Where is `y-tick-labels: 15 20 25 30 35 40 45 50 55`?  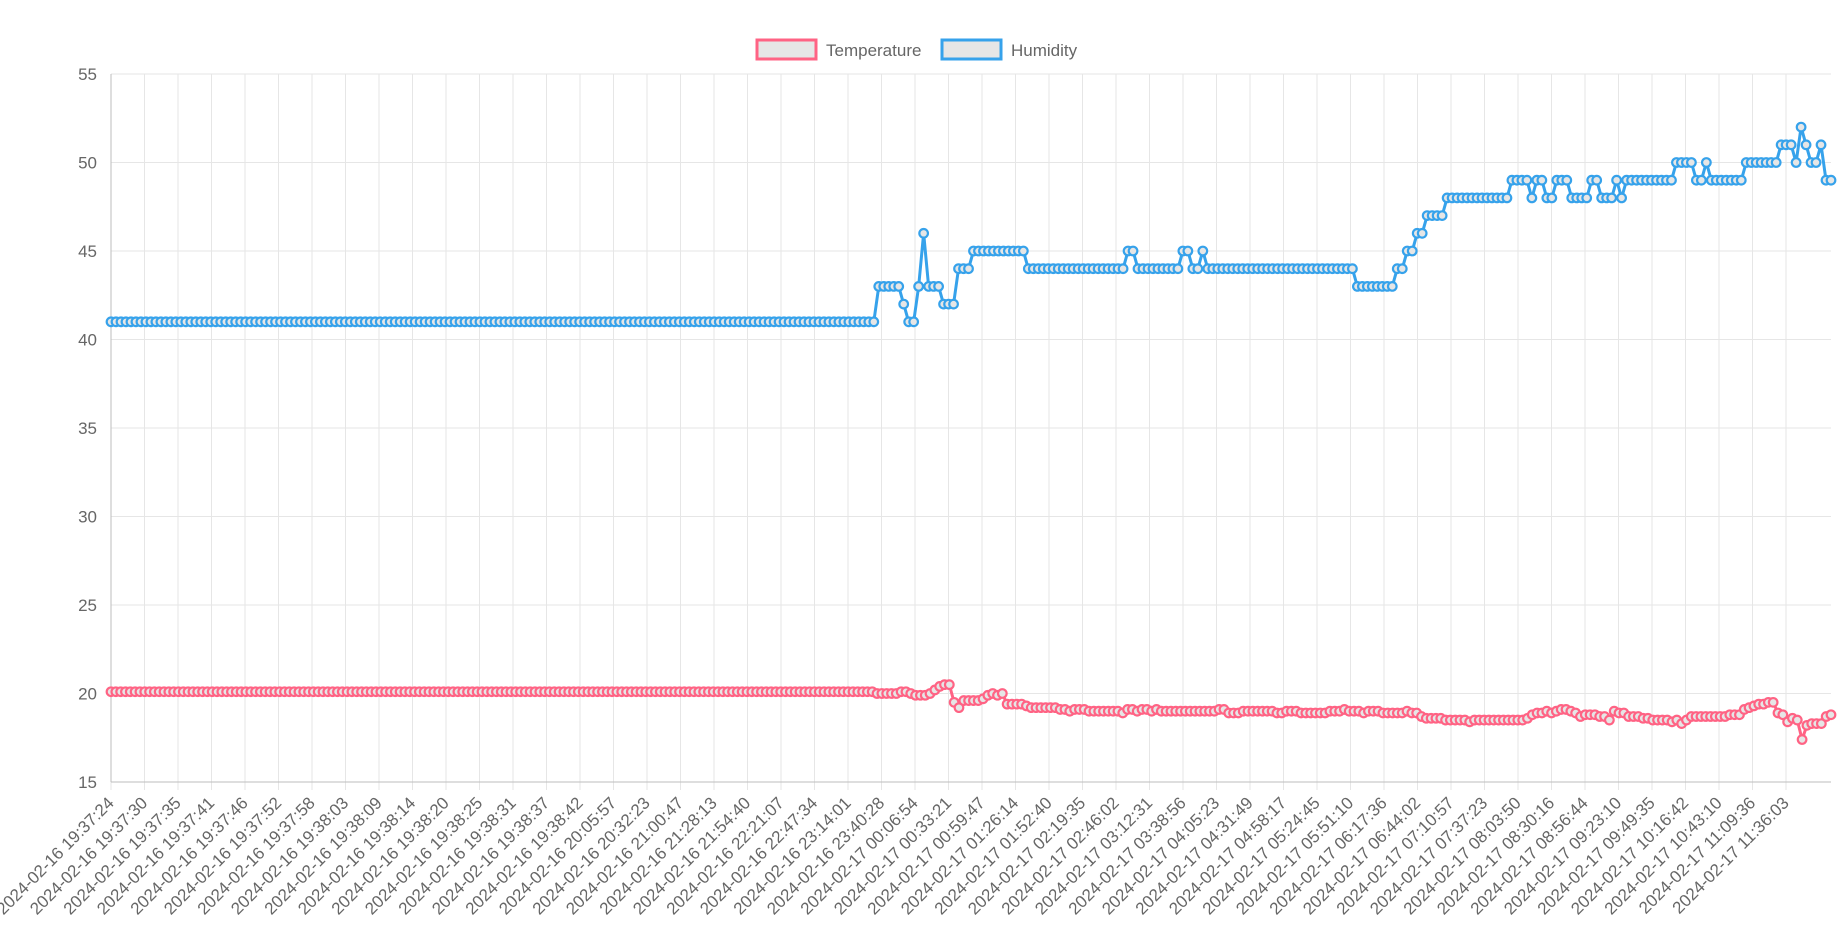 y-tick-labels: 15 20 25 30 35 40 45 50 55 is located at coordinates (87, 428).